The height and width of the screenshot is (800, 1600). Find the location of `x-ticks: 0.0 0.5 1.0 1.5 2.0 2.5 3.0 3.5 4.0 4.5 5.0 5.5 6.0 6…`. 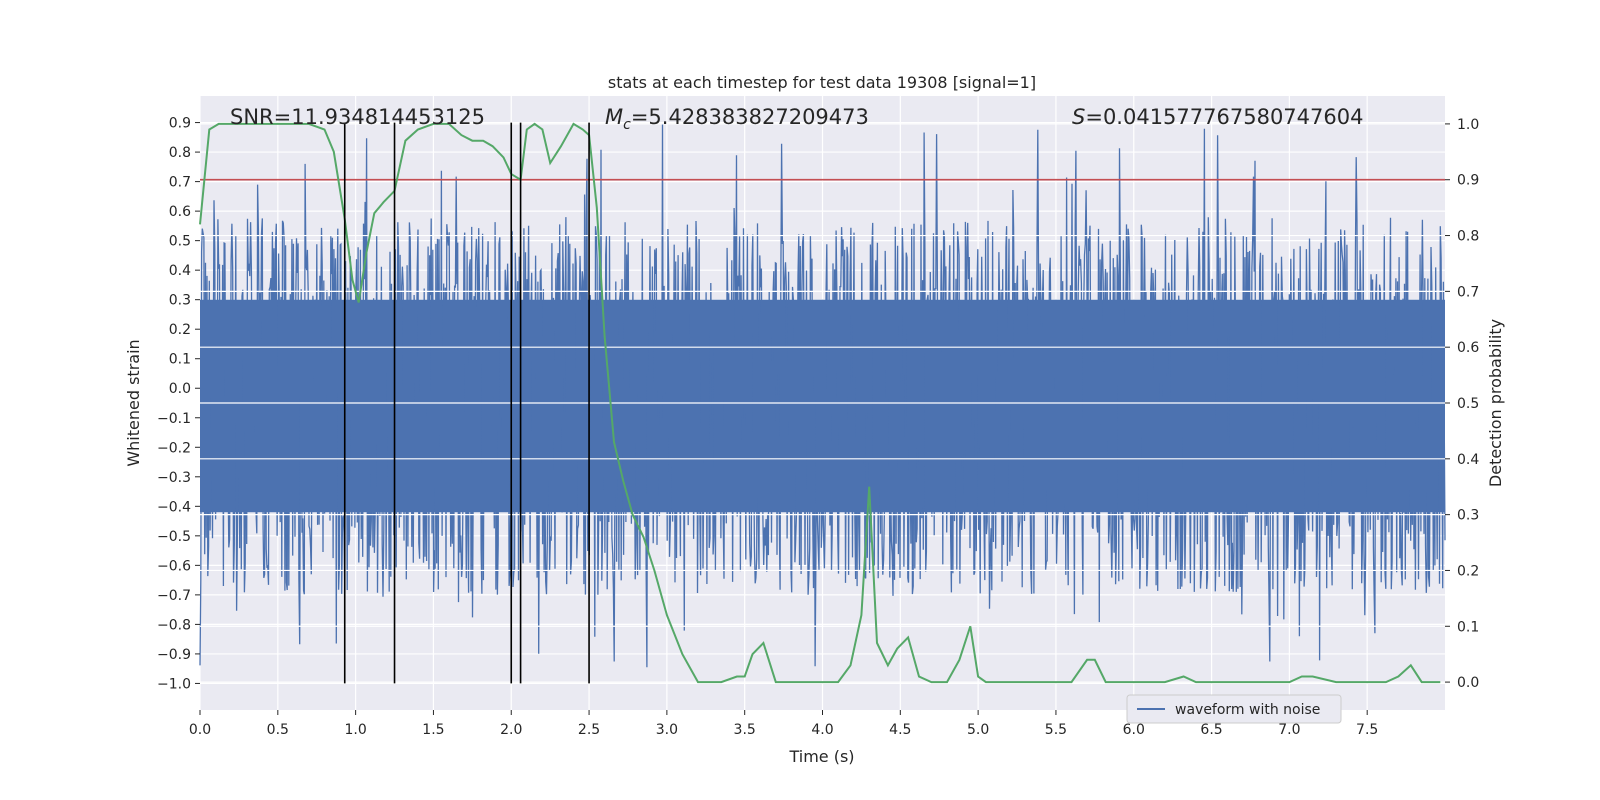

x-ticks: 0.0 0.5 1.0 1.5 2.0 2.5 3.0 3.5 4.0 4.5 5.0 5.5 6.0 6… is located at coordinates (783, 724).